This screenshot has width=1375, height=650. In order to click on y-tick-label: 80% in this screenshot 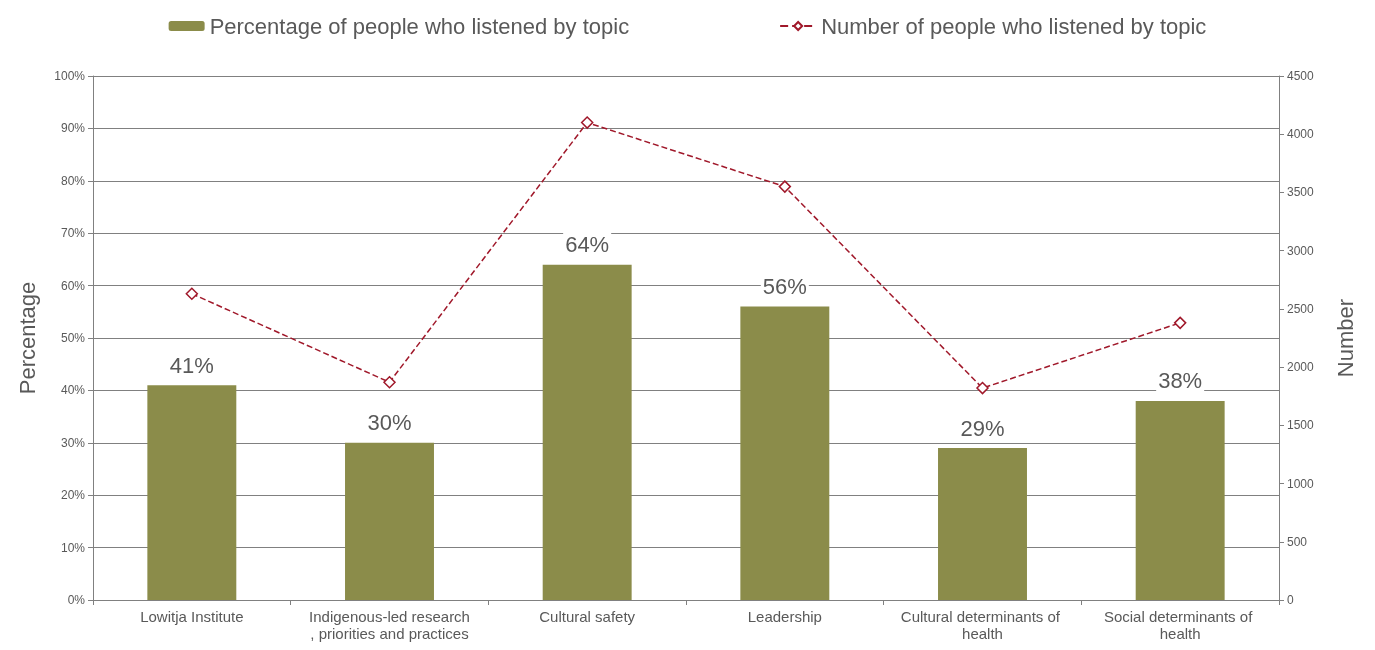, I will do `click(73, 180)`.